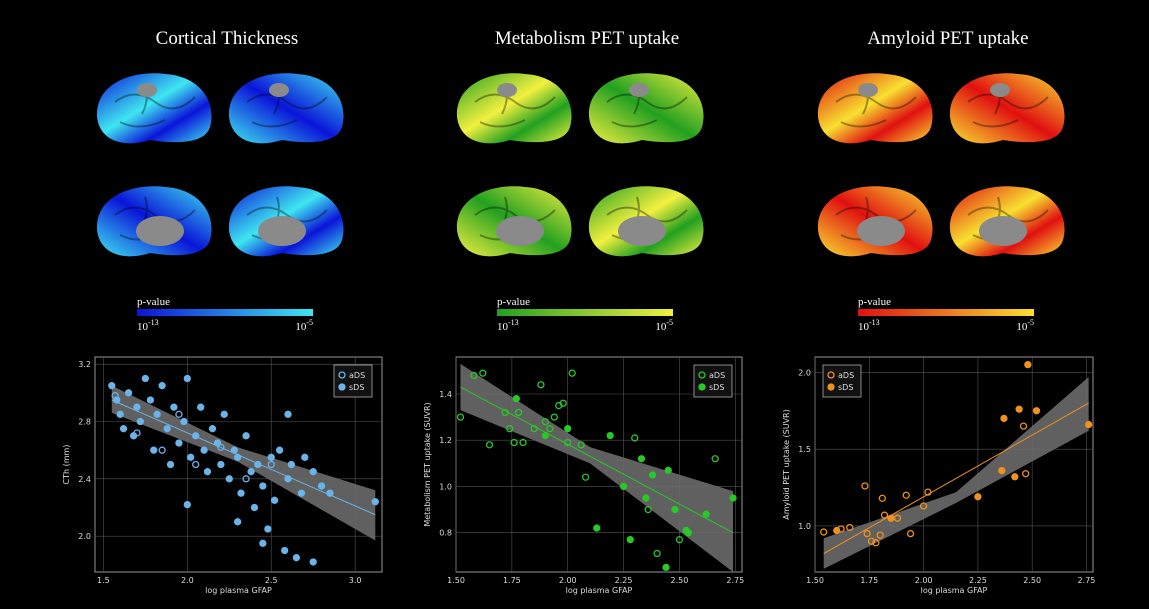 The image size is (1149, 609). What do you see at coordinates (568, 580) in the screenshot?
I see `x-tick-label: 2.00` at bounding box center [568, 580].